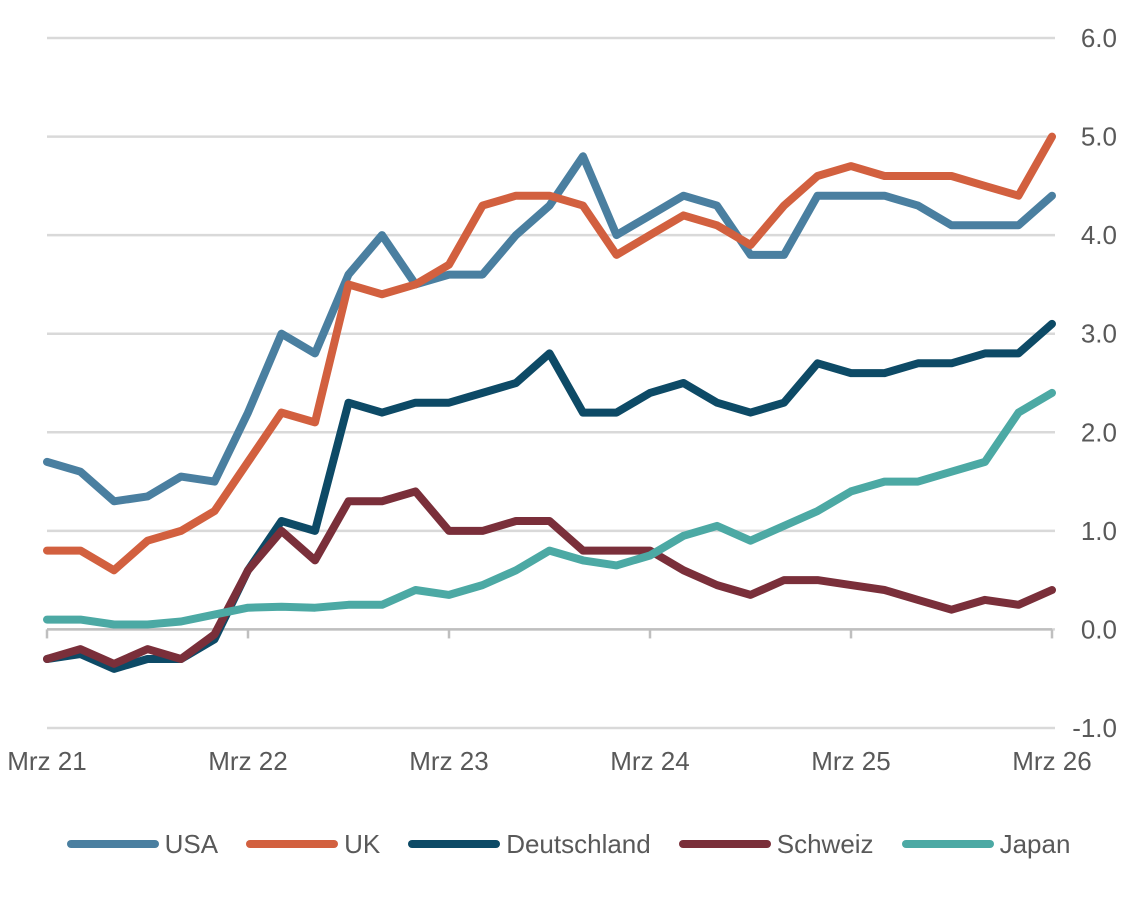 This screenshot has width=1137, height=901. I want to click on legend-label: Schweiz, so click(825, 843).